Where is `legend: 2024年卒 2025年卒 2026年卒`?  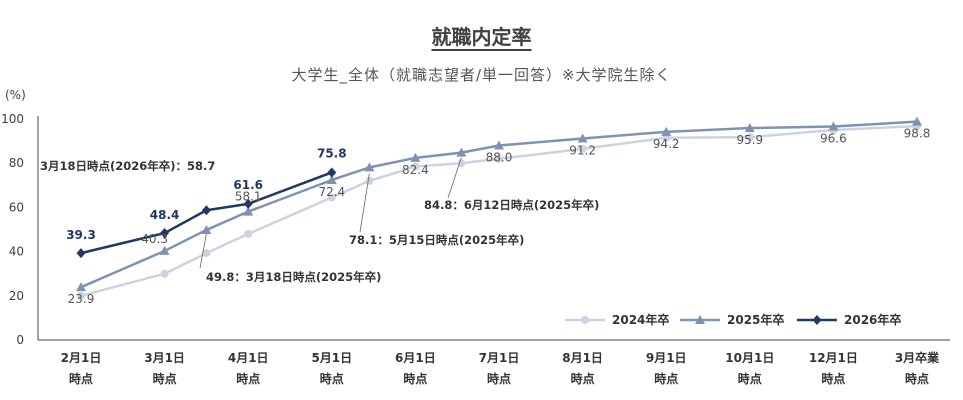 legend: 2024年卒 2025年卒 2026年卒 is located at coordinates (733, 319).